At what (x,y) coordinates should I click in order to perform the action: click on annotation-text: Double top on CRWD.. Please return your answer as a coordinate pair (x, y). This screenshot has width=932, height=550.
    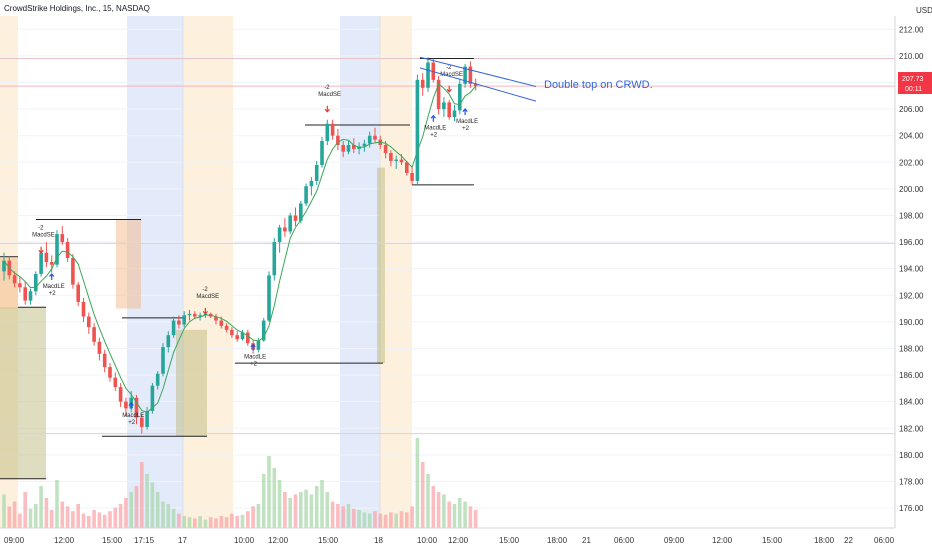
    Looking at the image, I should click on (598, 85).